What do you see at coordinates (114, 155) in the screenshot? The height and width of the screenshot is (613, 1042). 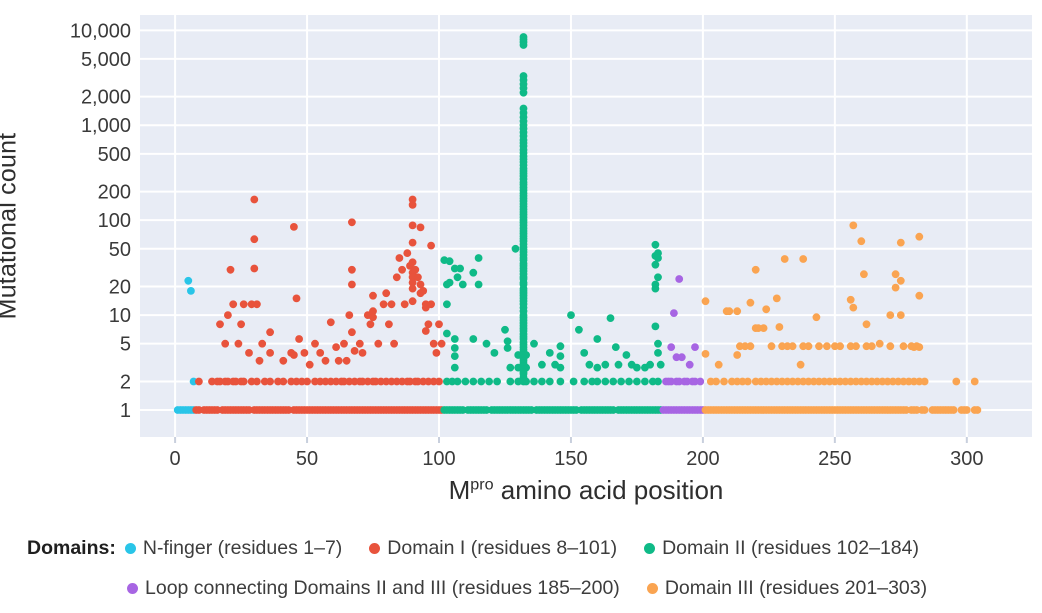 I see `svg-text: 500` at bounding box center [114, 155].